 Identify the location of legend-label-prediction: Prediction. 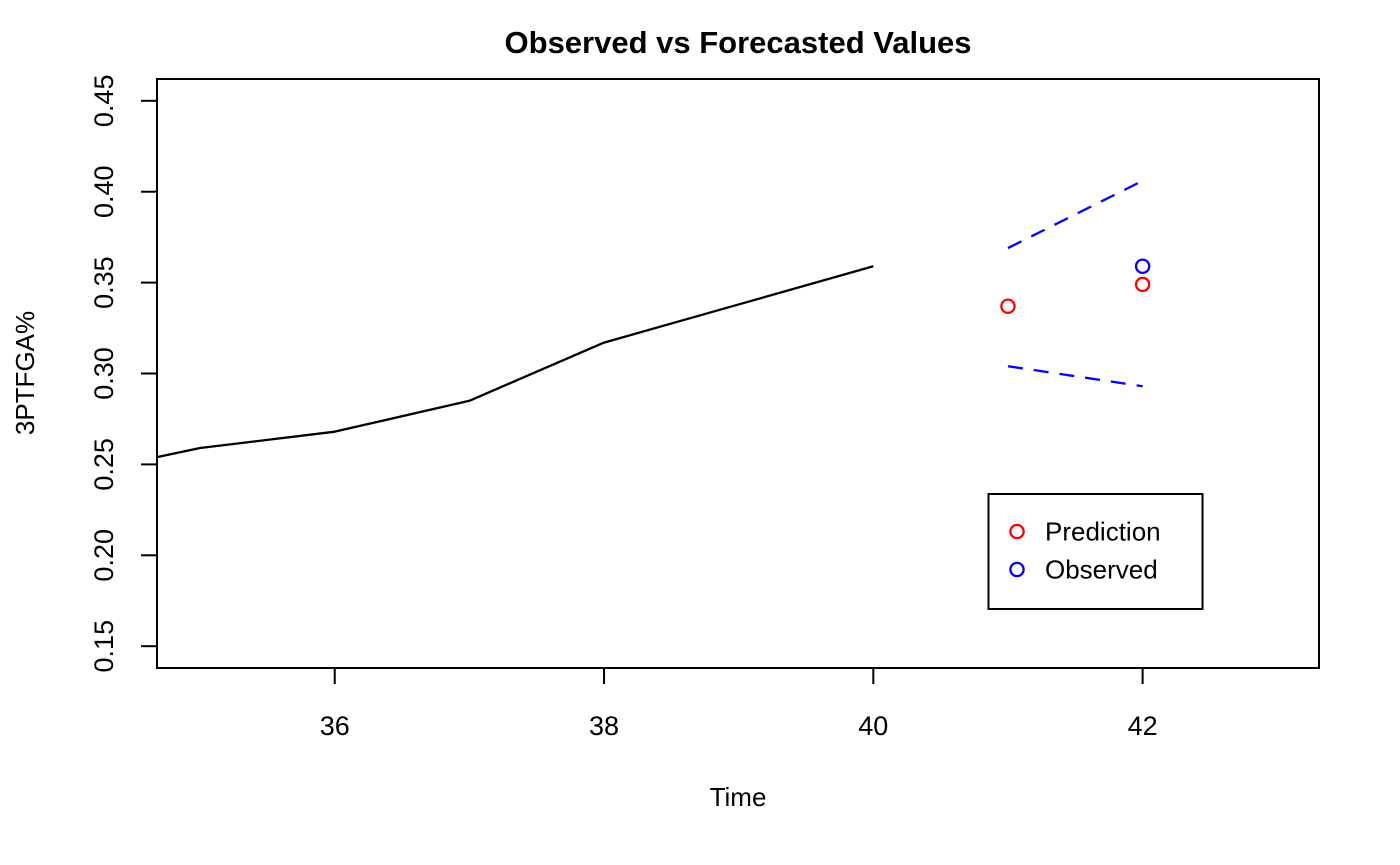
(1103, 532).